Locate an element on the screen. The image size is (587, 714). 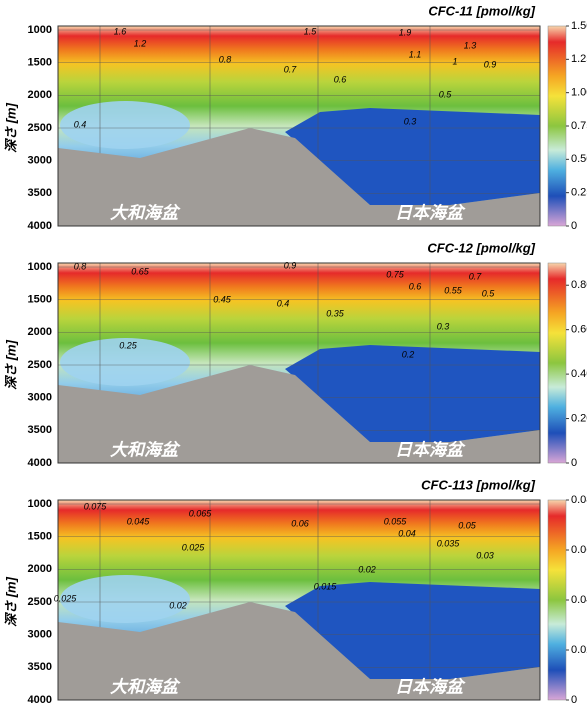
contour-label: 0.65 is located at coordinates (140, 271).